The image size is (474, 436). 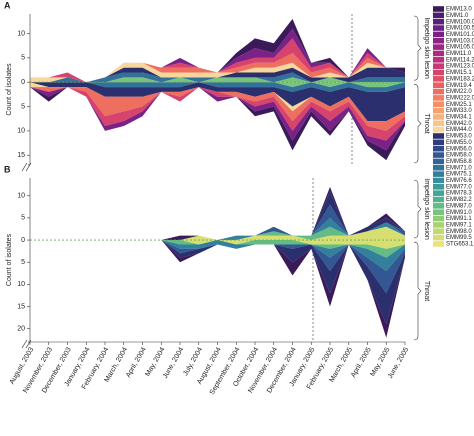 I want to click on legend-label: EMM34.1, so click(x=459, y=118).